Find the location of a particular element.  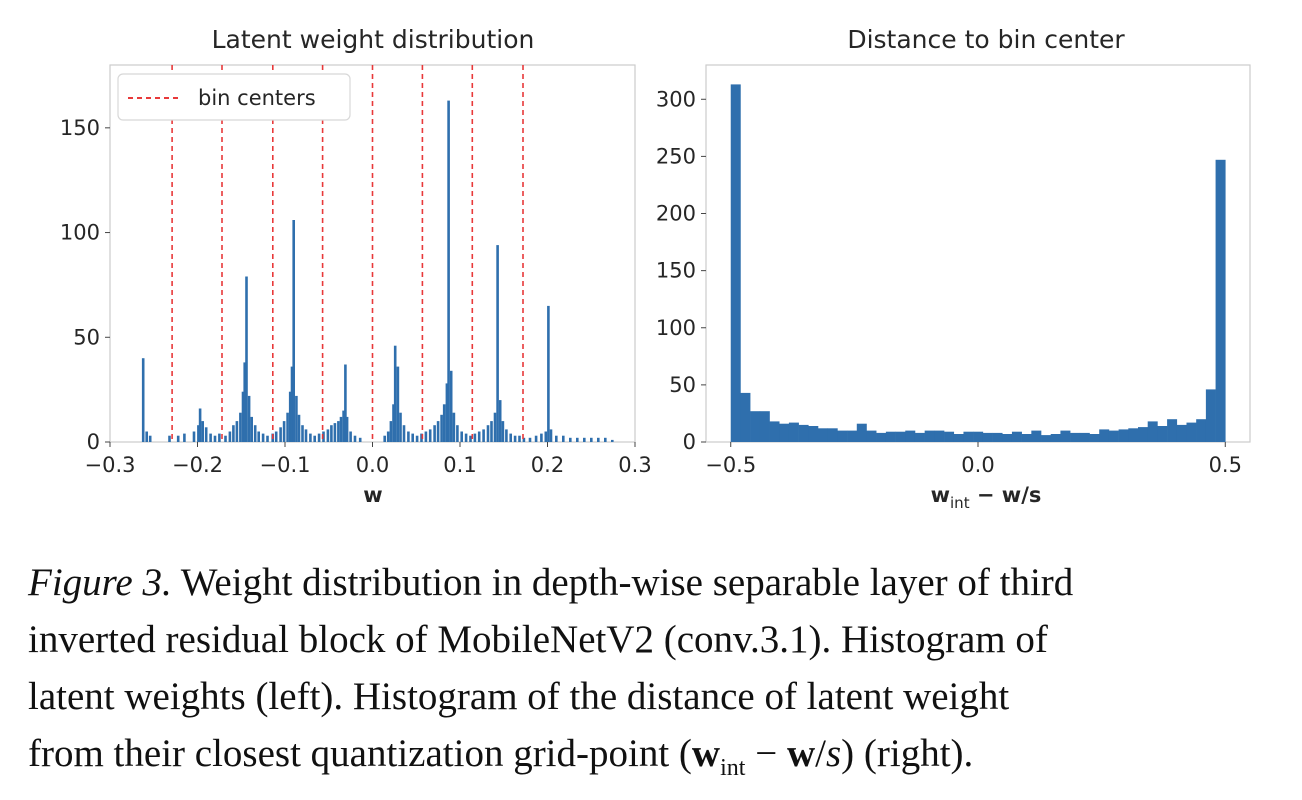

caption-end: ) (right). is located at coordinates (907, 753).